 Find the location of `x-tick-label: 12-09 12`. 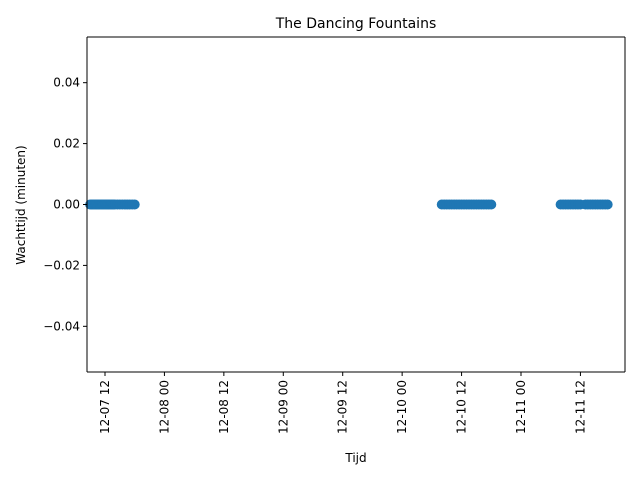

x-tick-label: 12-09 12 is located at coordinates (343, 407).